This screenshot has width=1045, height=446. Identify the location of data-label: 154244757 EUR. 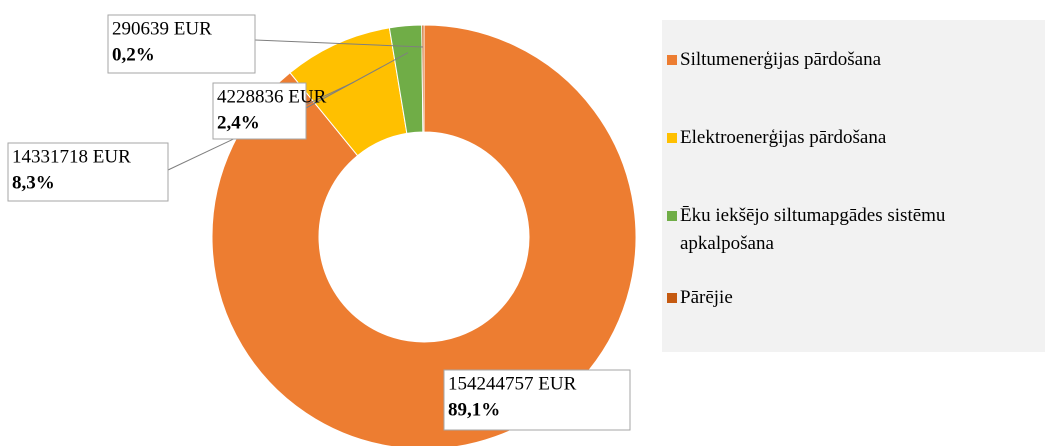
(512, 383).